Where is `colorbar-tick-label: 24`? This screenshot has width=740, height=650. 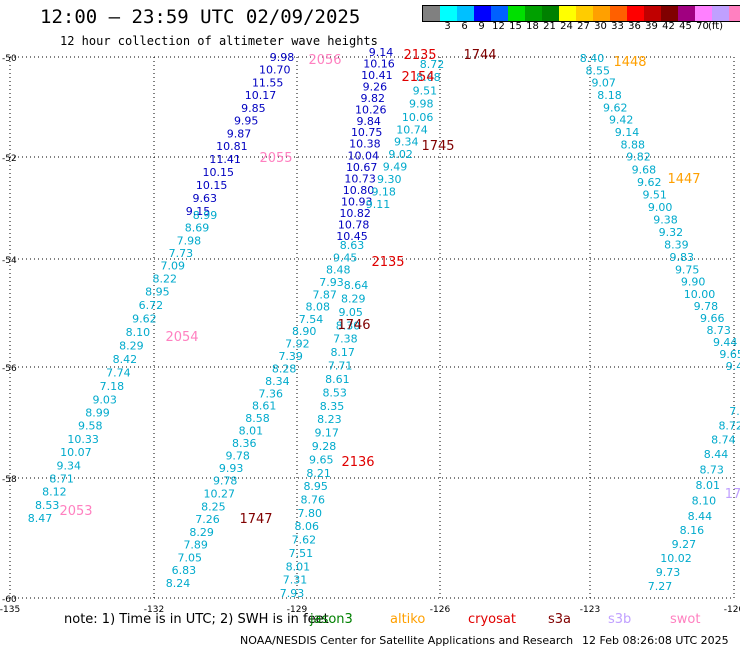 colorbar-tick-label: 24 is located at coordinates (566, 26).